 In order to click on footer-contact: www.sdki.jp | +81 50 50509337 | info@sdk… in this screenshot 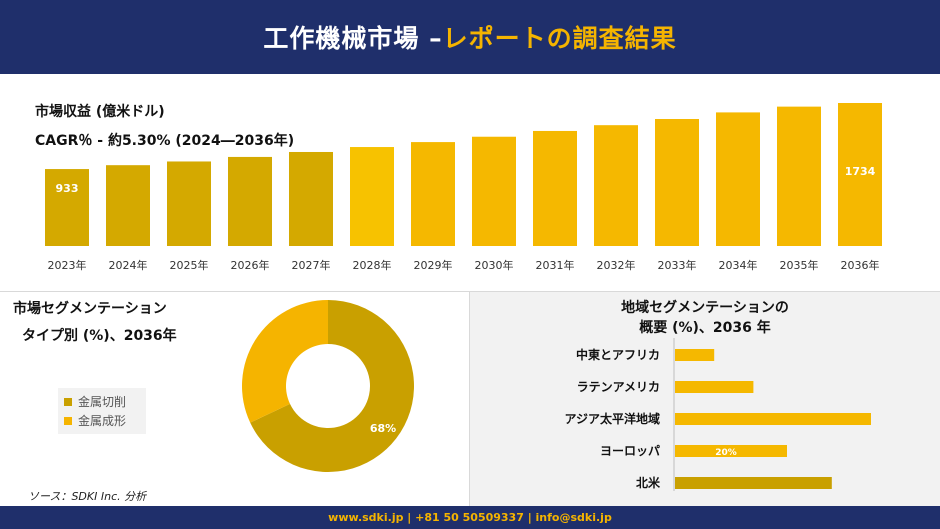, I will do `click(470, 517)`.